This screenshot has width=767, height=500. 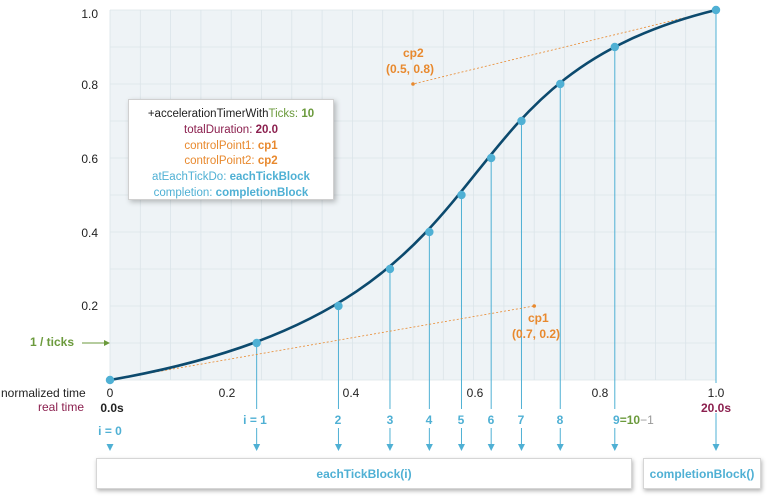 What do you see at coordinates (534, 306) in the screenshot?
I see `cp1-point` at bounding box center [534, 306].